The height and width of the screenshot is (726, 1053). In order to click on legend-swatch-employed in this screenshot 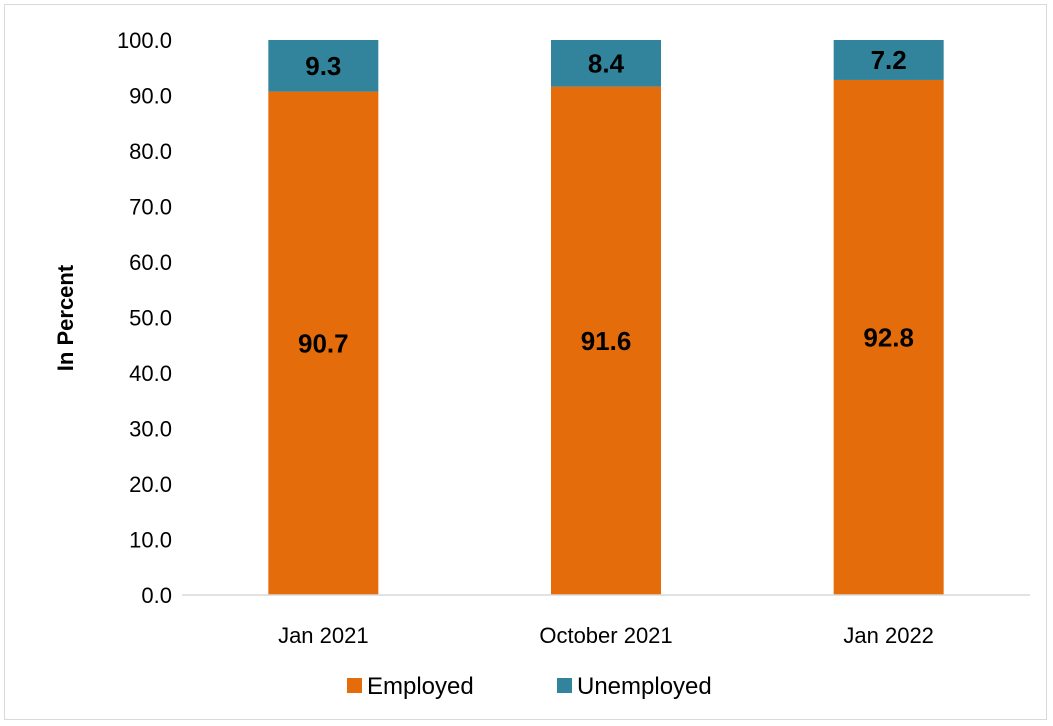, I will do `click(354, 685)`.